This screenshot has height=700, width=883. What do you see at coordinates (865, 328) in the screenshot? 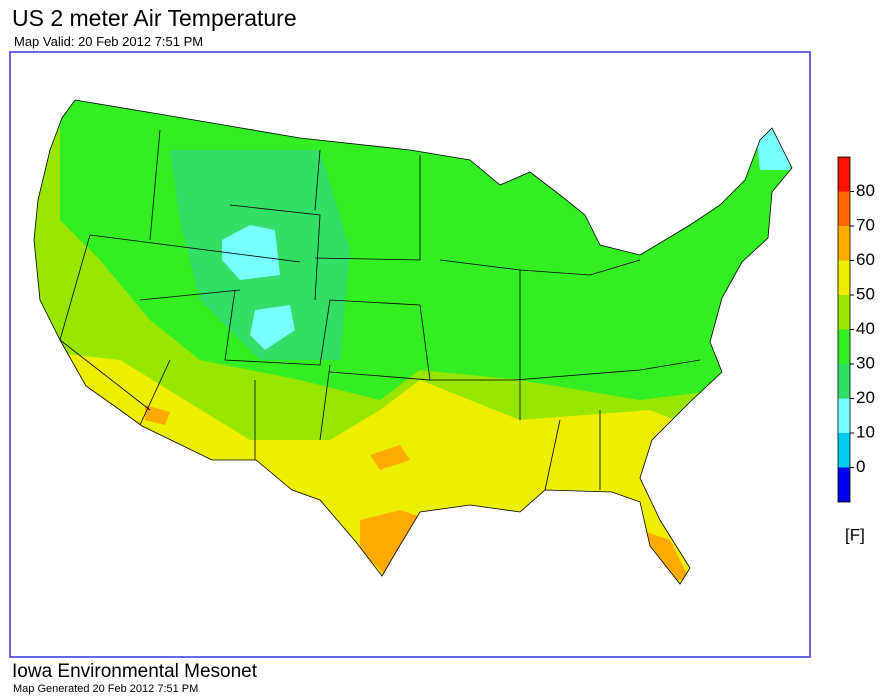
I see `legend-tick-label: 40` at bounding box center [865, 328].